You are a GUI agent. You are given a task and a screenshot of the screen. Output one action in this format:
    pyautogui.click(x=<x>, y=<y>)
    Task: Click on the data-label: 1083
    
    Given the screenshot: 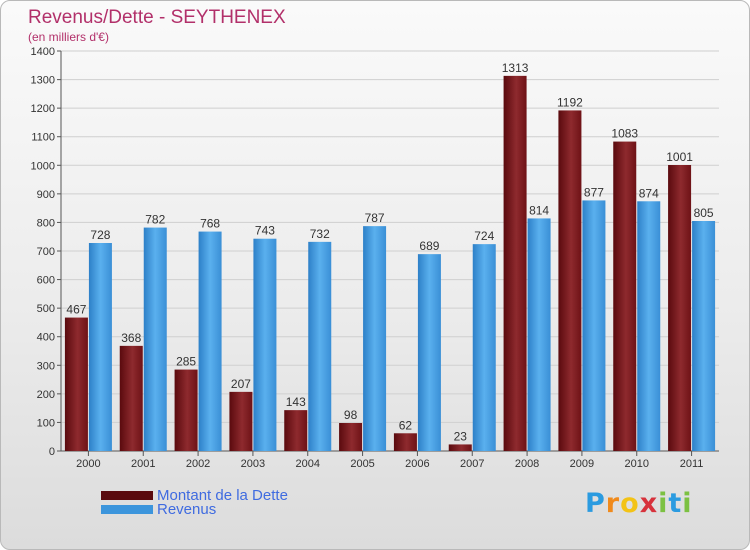 What is the action you would take?
    pyautogui.click(x=624, y=134)
    